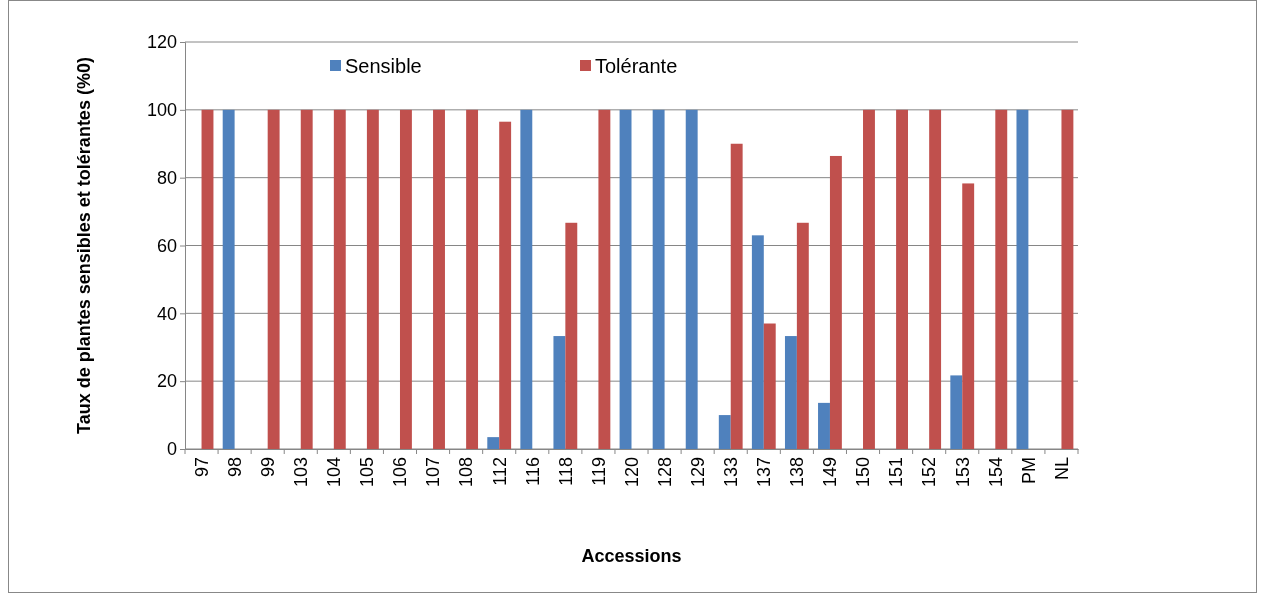  I want to click on x-tick-label: 103, so click(301, 472).